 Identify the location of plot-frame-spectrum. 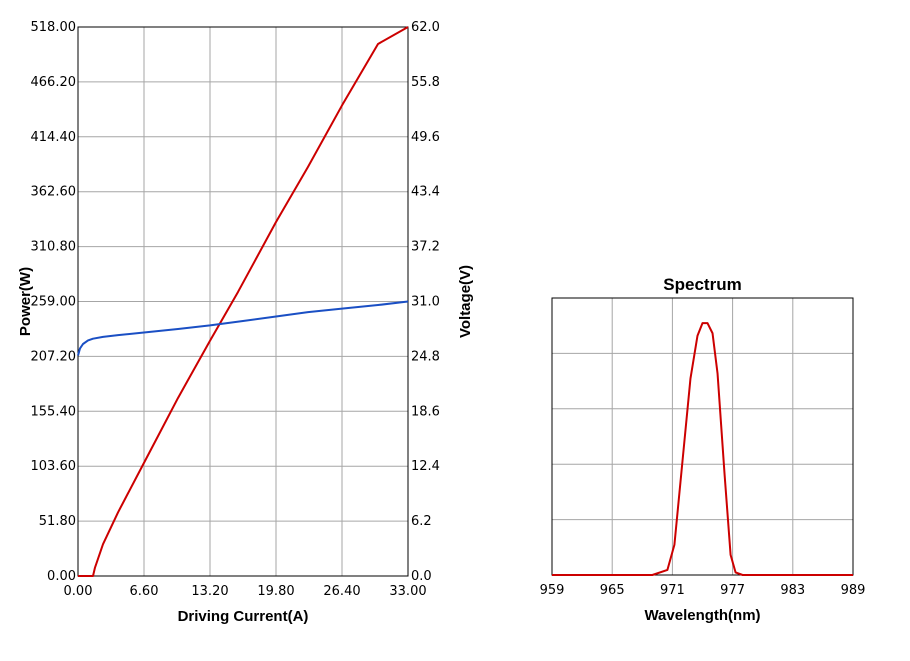
(702, 436).